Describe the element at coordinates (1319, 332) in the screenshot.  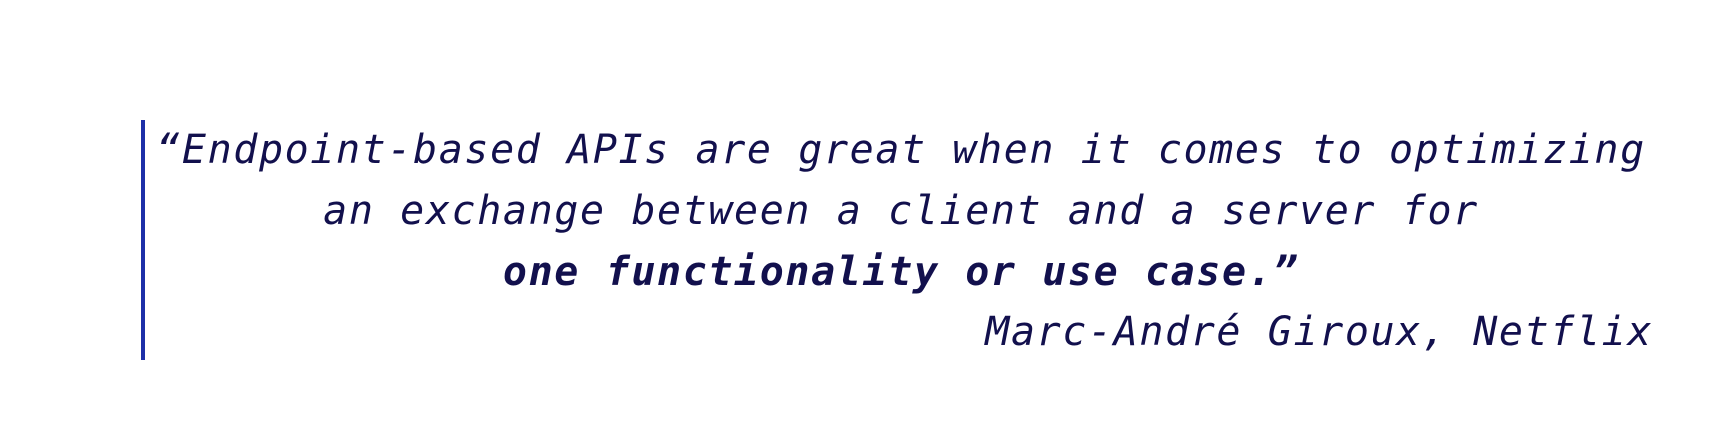
I see `quote-attribution: Marc-André Giroux, Netflix` at that location.